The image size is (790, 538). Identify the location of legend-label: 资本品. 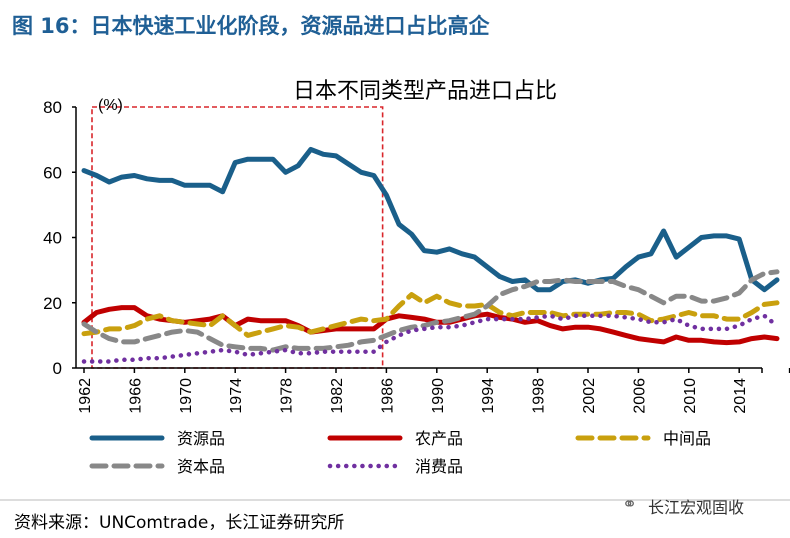
(201, 466).